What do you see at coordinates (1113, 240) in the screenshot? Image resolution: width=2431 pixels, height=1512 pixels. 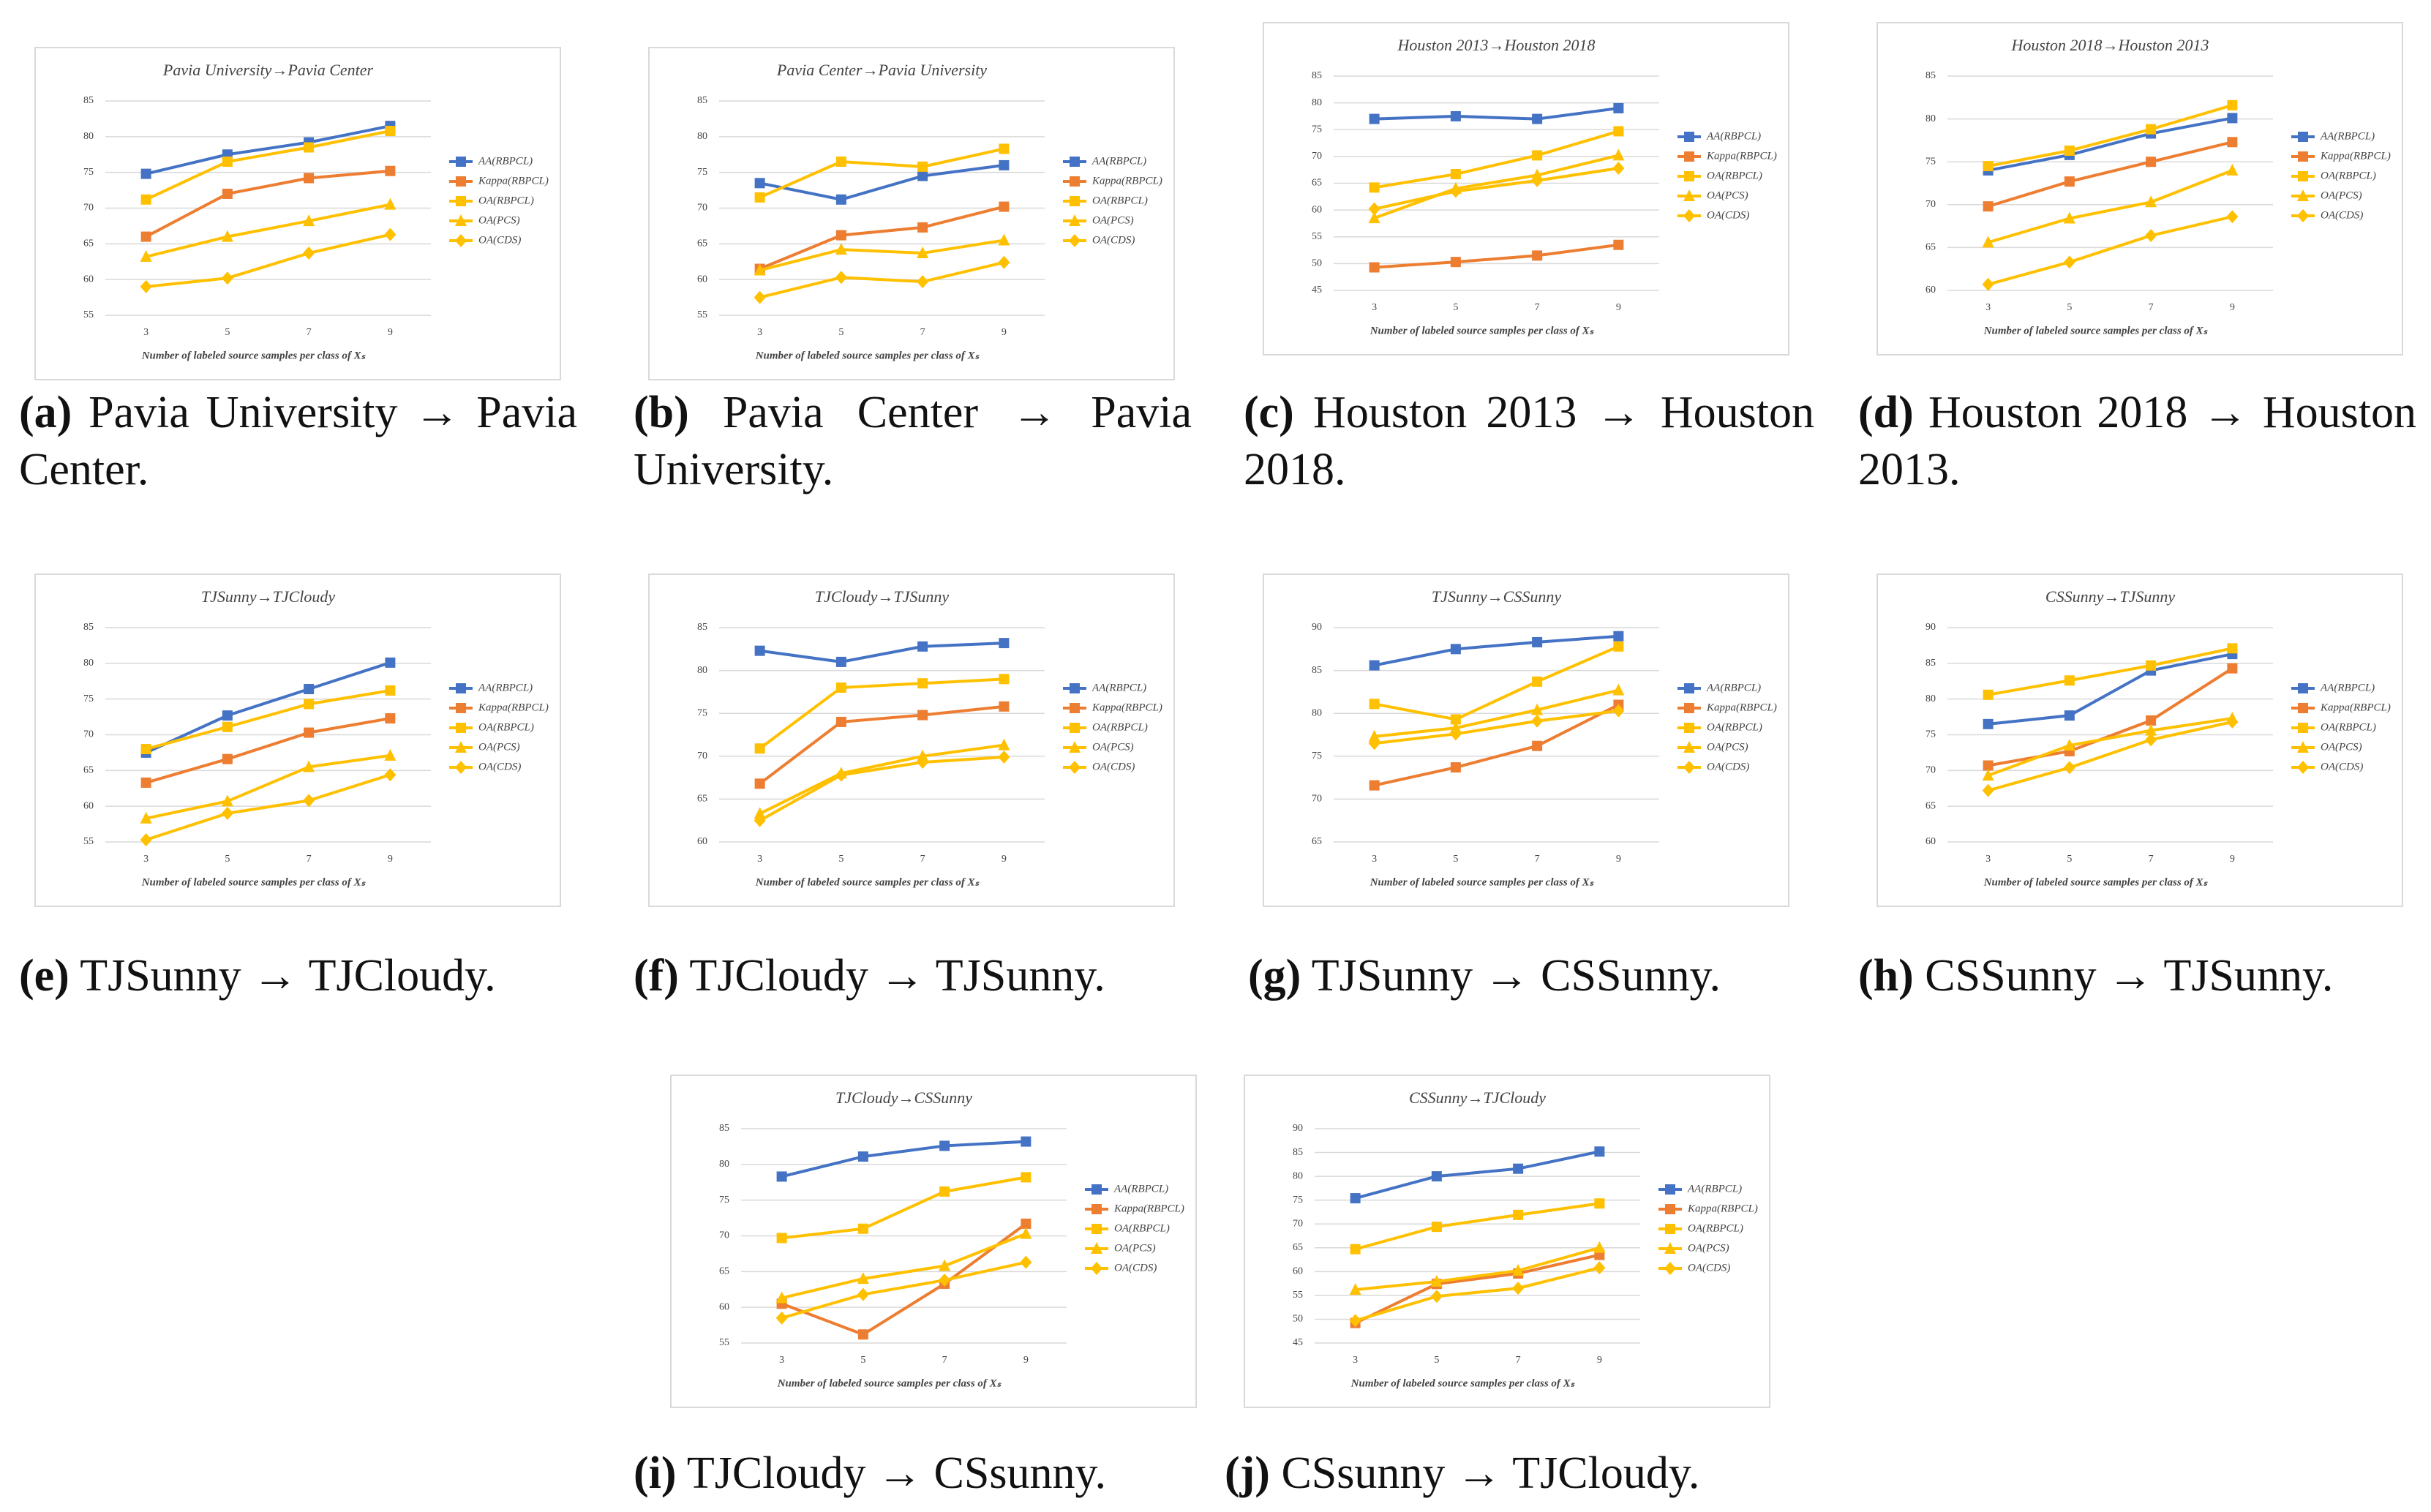 I see `legend-label: OA(CDS)` at bounding box center [1113, 240].